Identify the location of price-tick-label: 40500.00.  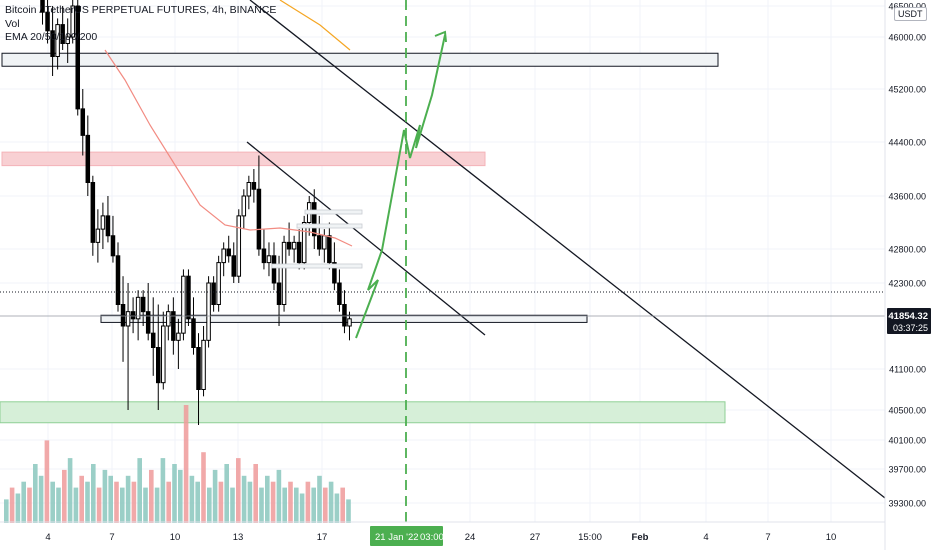
(907, 411).